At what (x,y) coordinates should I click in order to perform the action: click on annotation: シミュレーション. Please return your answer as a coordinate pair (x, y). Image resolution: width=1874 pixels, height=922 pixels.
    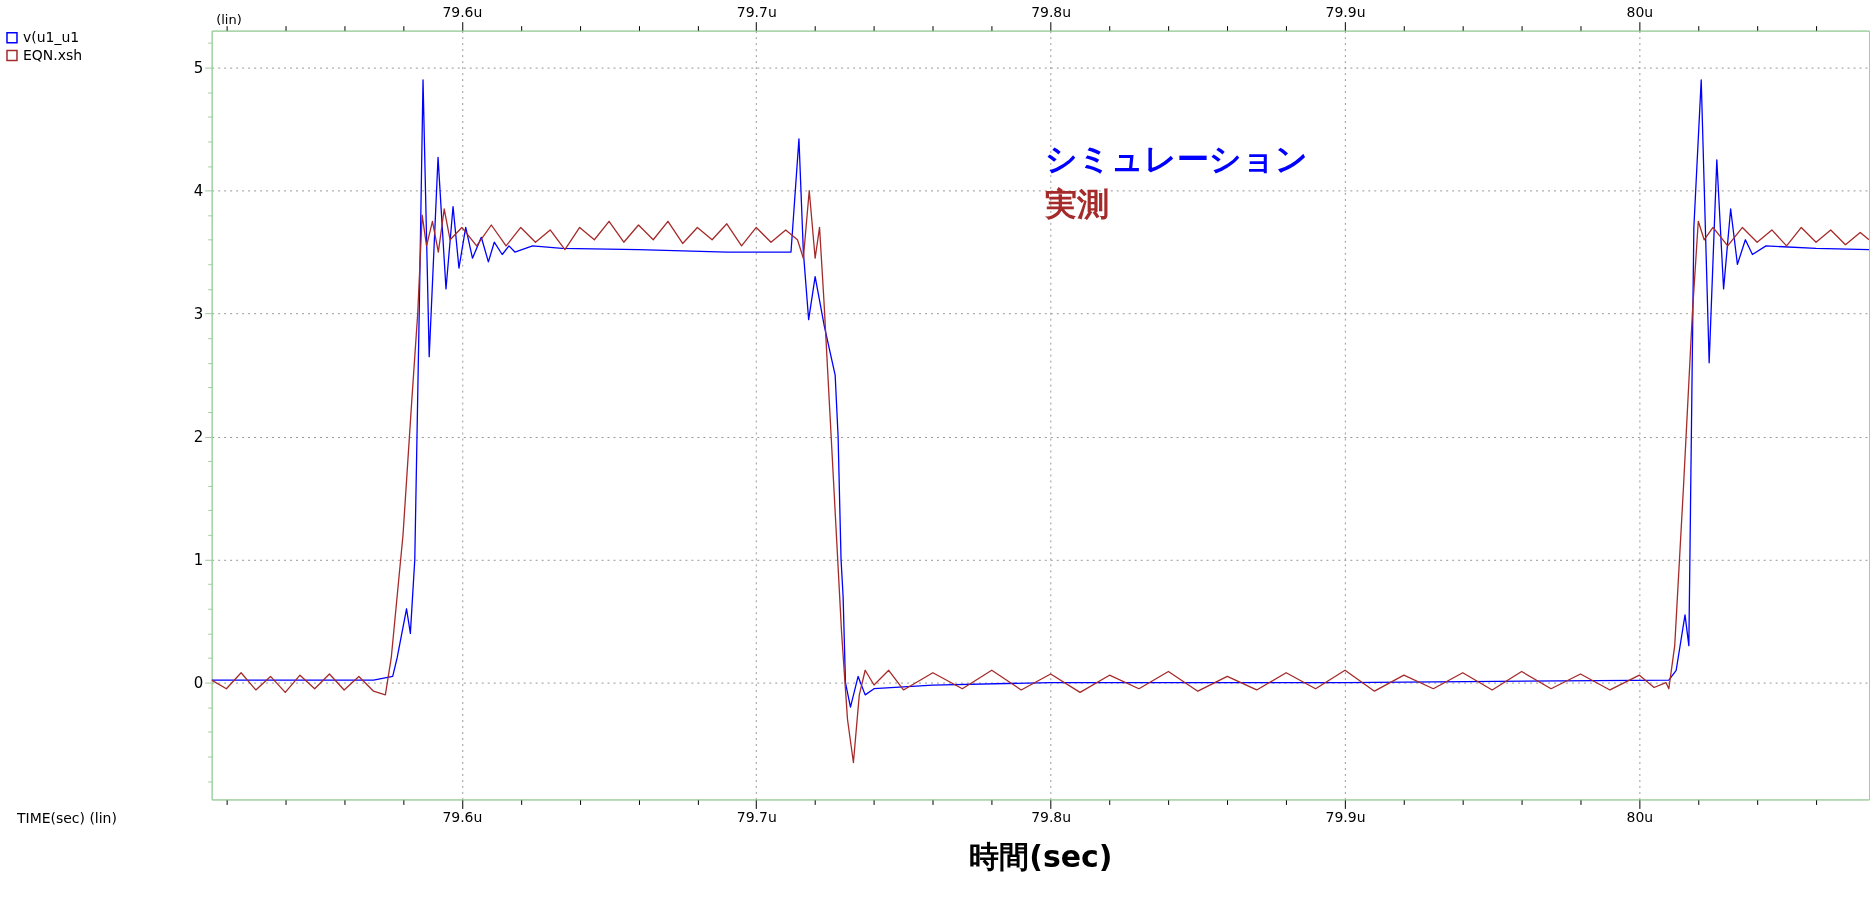
    Looking at the image, I should click on (1177, 159).